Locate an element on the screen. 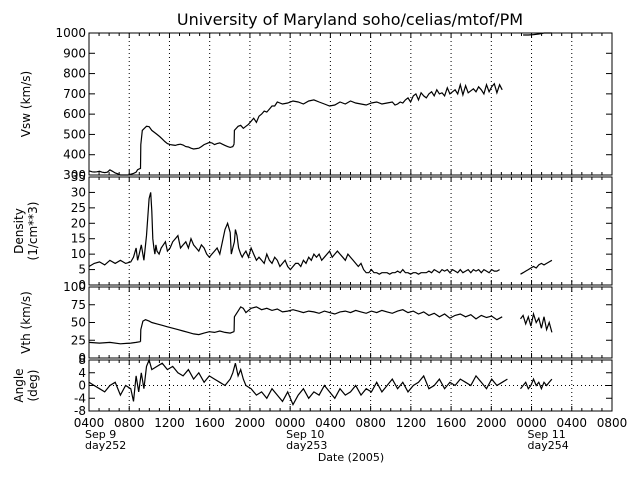 Image resolution: width=640 pixels, height=485 pixels. date-label: Sep 11 is located at coordinates (547, 434).